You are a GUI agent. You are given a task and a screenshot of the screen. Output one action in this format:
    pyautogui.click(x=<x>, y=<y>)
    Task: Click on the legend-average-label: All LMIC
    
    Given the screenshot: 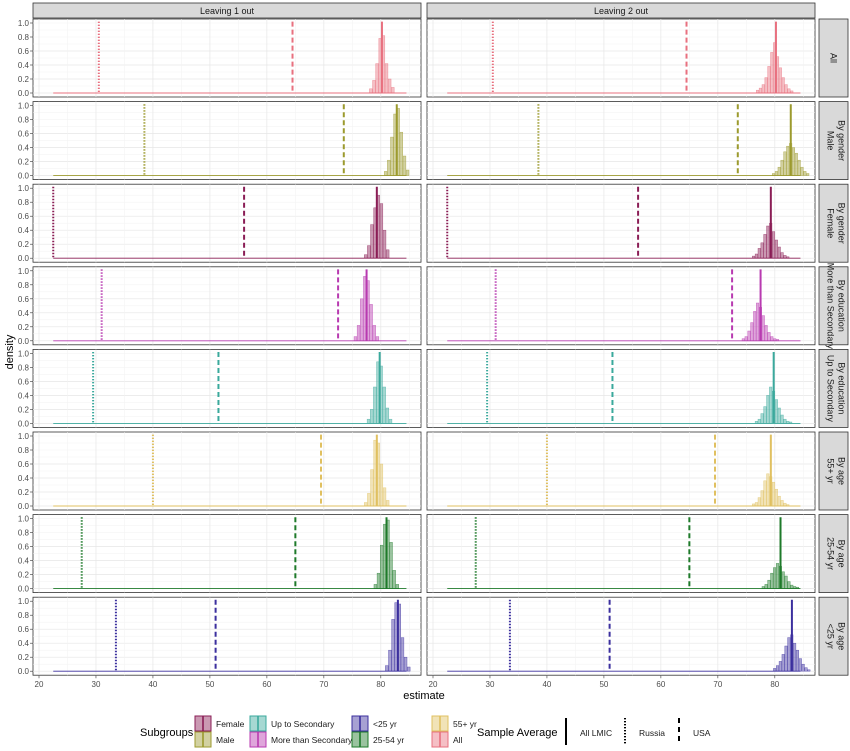 What is the action you would take?
    pyautogui.click(x=596, y=733)
    